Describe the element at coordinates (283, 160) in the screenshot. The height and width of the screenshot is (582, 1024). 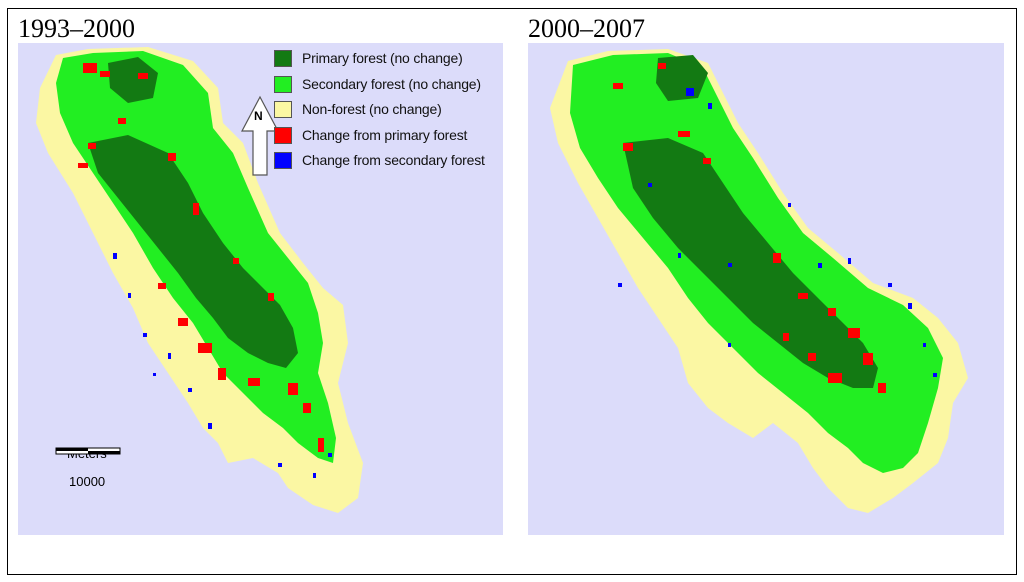
I see `legend-swatch-change-secondary` at that location.